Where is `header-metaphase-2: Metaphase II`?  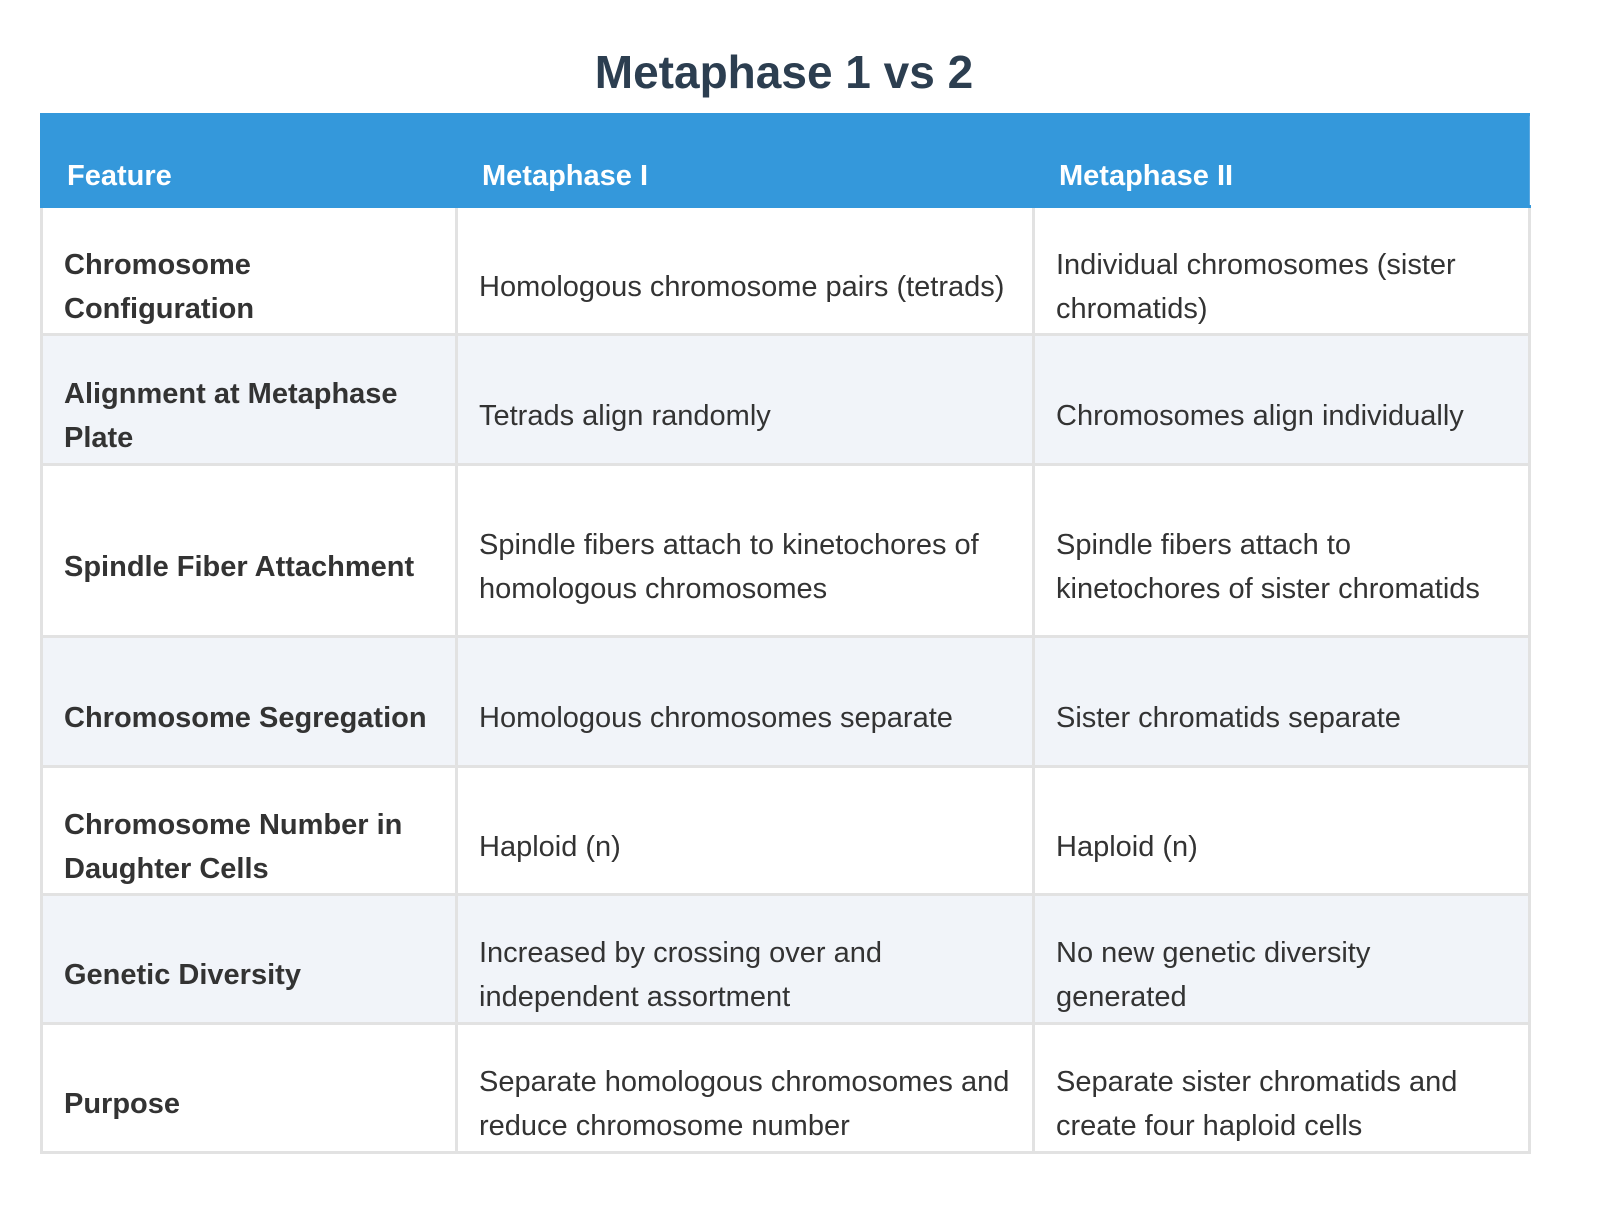
header-metaphase-2: Metaphase II is located at coordinates (1281, 160).